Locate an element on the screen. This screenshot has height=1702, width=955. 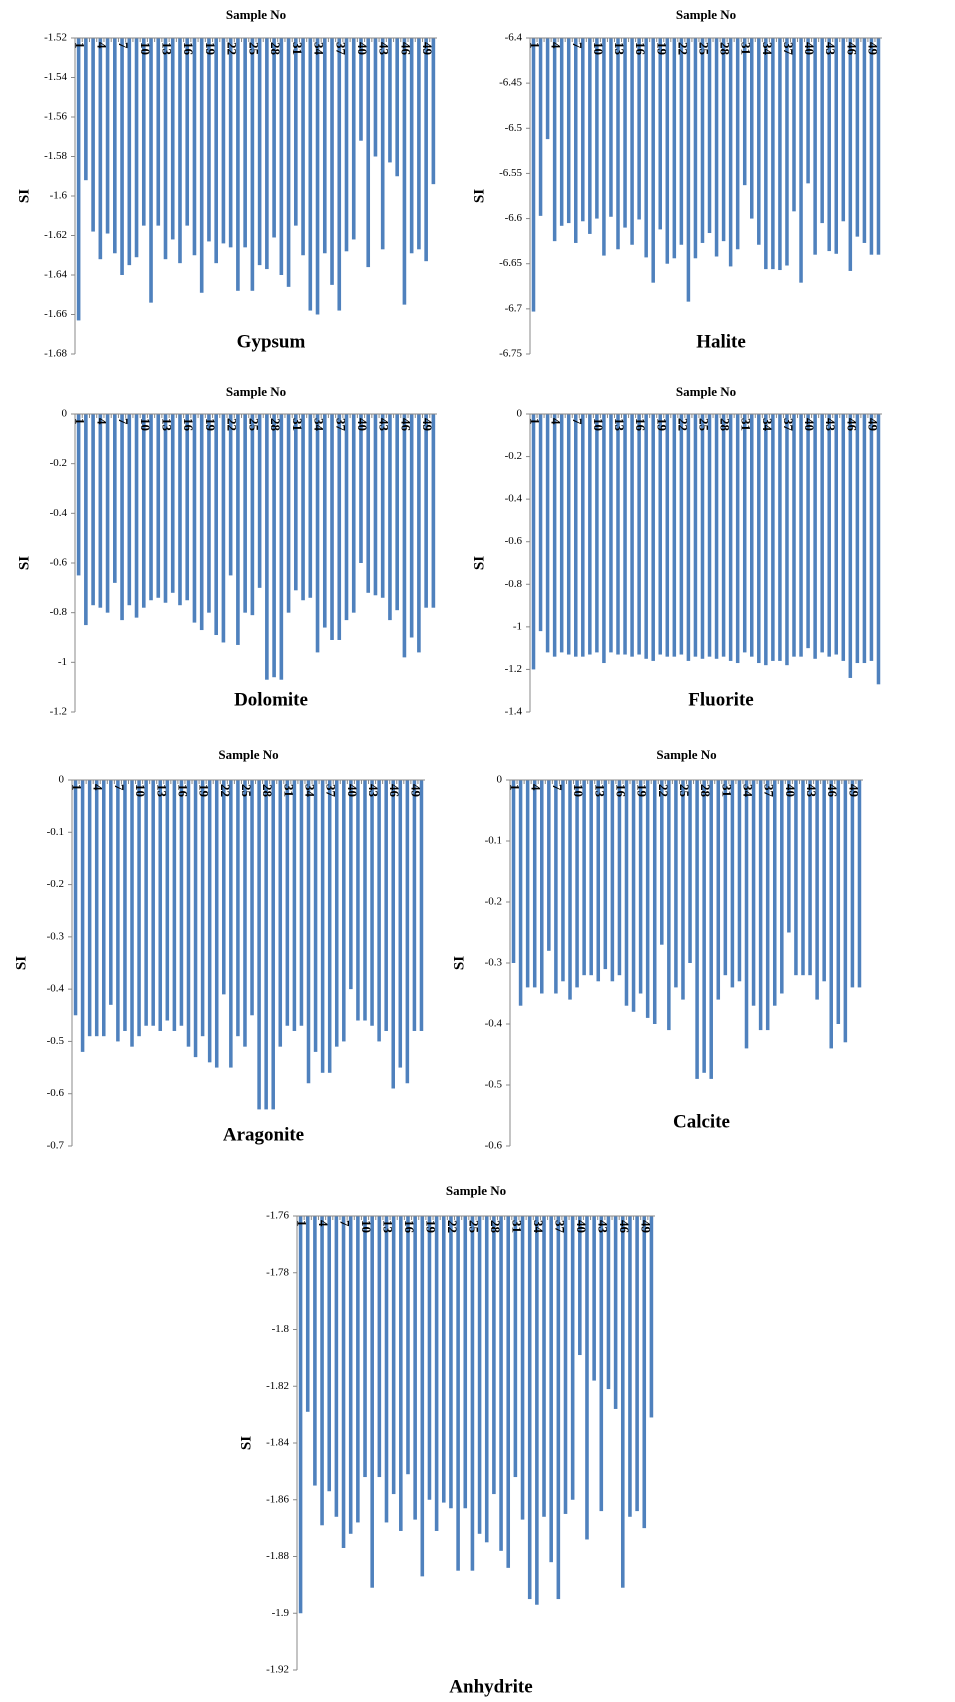
x-tick-label: 40 is located at coordinates (352, 790).